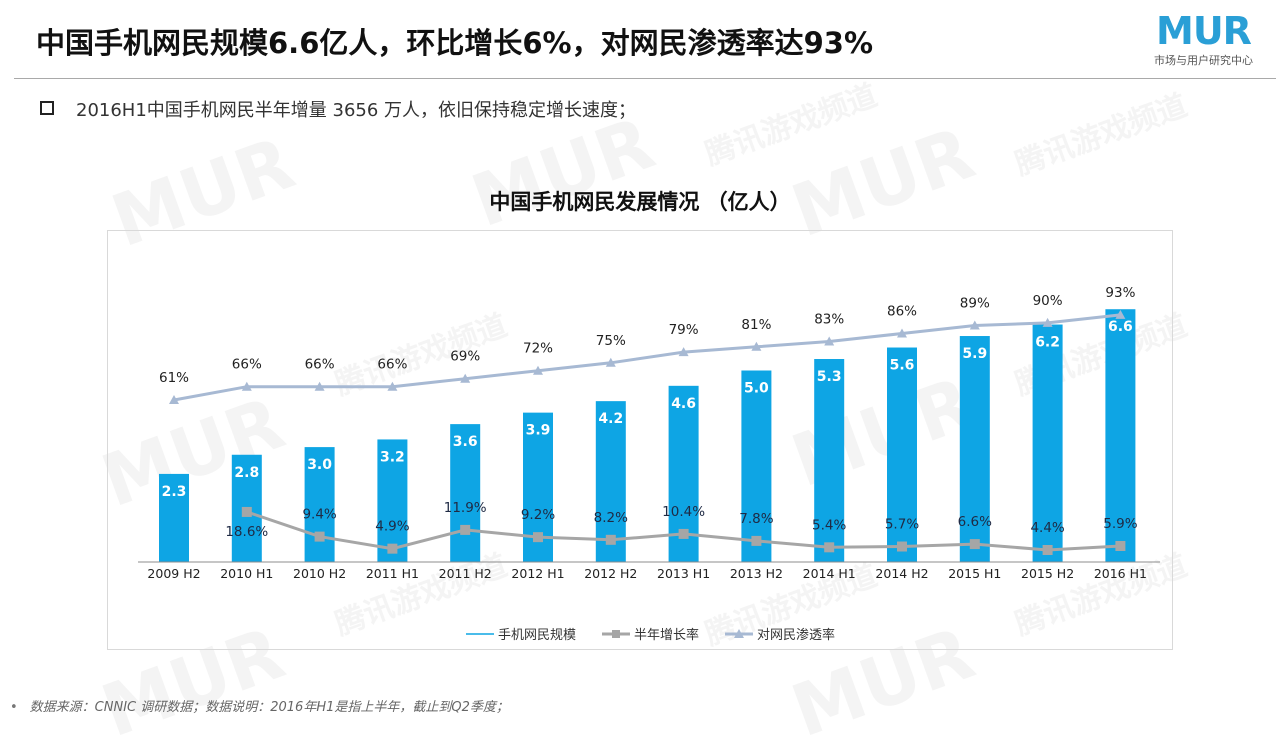 The image size is (1280, 753). Describe the element at coordinates (1203, 60) in the screenshot. I see `logo-subtitle: 市场与用户研究中心` at that location.